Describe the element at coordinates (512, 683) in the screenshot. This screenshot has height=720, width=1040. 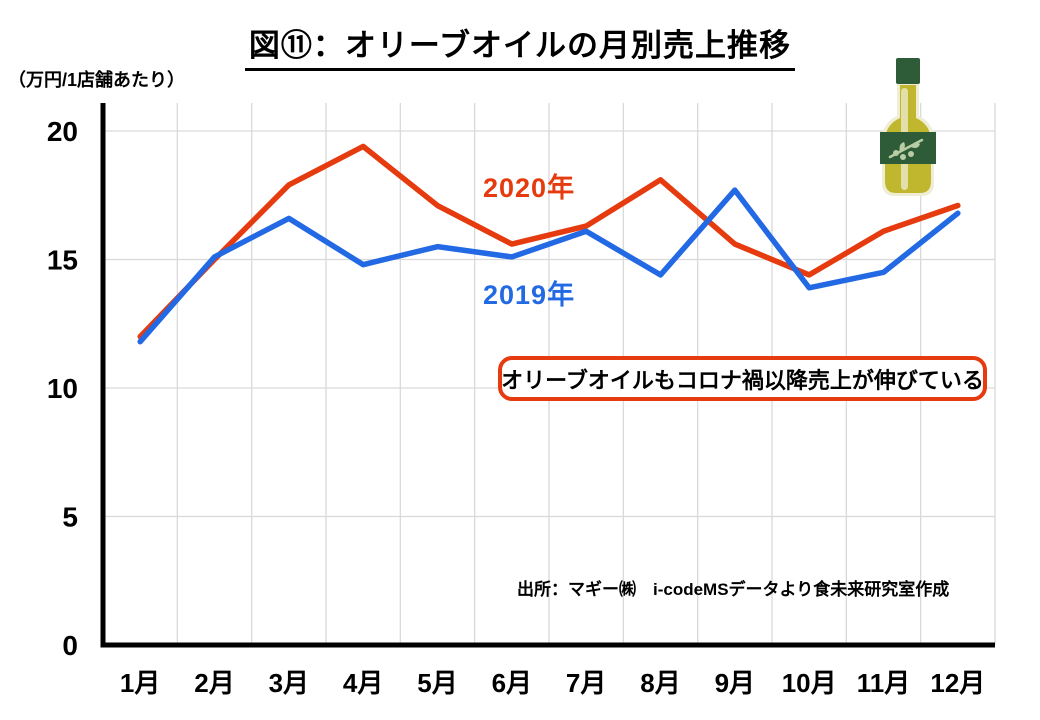
I see `x-tick-label: 6月` at that location.